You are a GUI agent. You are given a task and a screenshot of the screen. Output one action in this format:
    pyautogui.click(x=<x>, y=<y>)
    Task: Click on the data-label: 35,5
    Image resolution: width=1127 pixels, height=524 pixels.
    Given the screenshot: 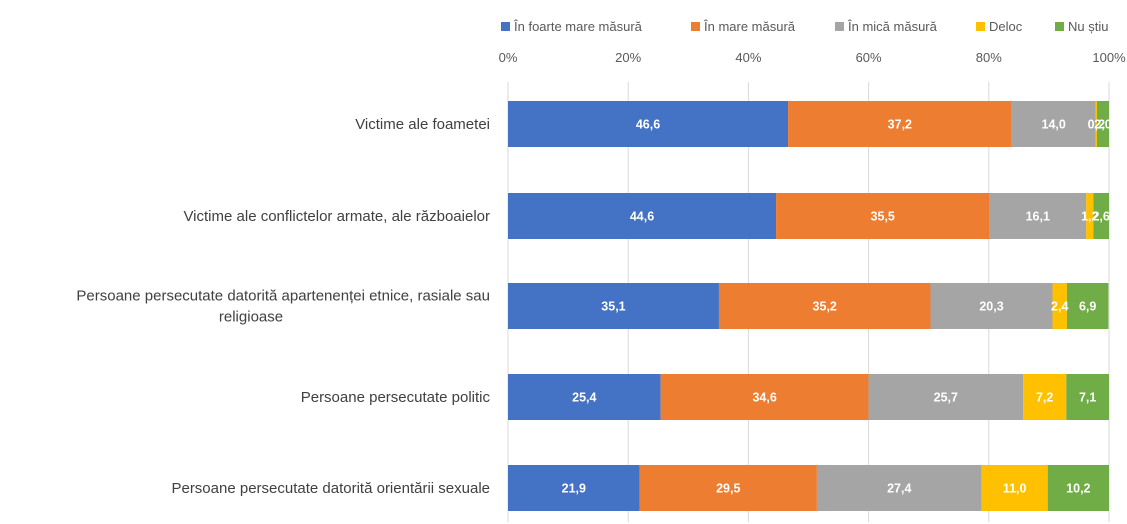 What is the action you would take?
    pyautogui.click(x=883, y=217)
    